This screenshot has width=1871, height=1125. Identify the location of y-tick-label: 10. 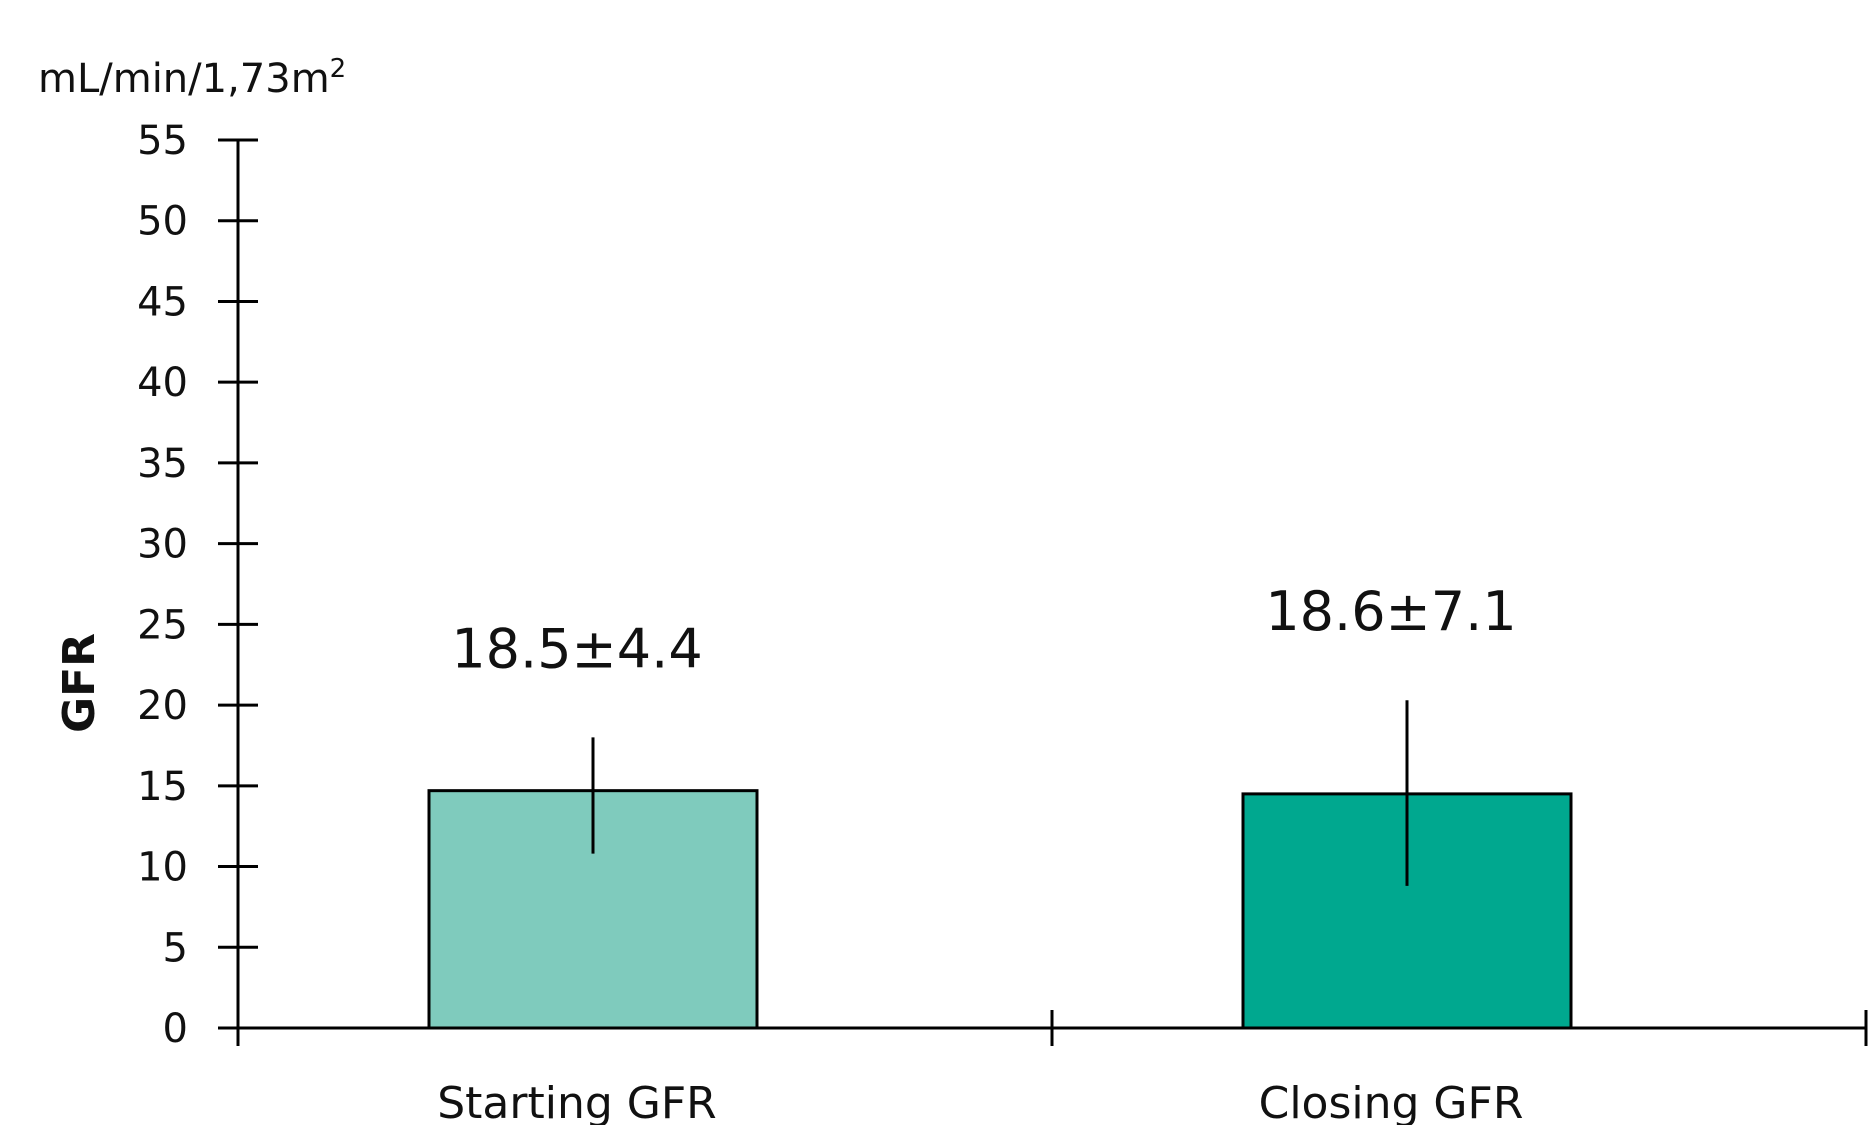
(162, 868).